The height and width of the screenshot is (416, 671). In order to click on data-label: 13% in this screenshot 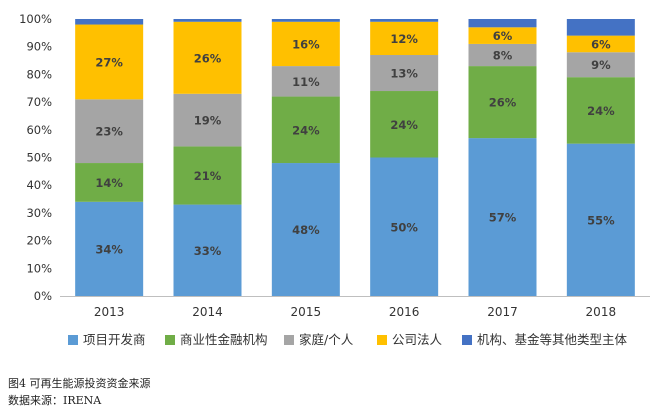, I will do `click(404, 74)`.